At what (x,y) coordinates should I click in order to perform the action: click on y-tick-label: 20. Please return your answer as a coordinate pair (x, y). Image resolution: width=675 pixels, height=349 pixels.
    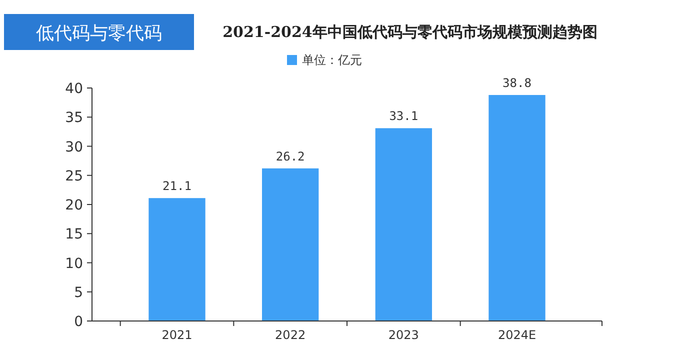
    Looking at the image, I should click on (74, 206).